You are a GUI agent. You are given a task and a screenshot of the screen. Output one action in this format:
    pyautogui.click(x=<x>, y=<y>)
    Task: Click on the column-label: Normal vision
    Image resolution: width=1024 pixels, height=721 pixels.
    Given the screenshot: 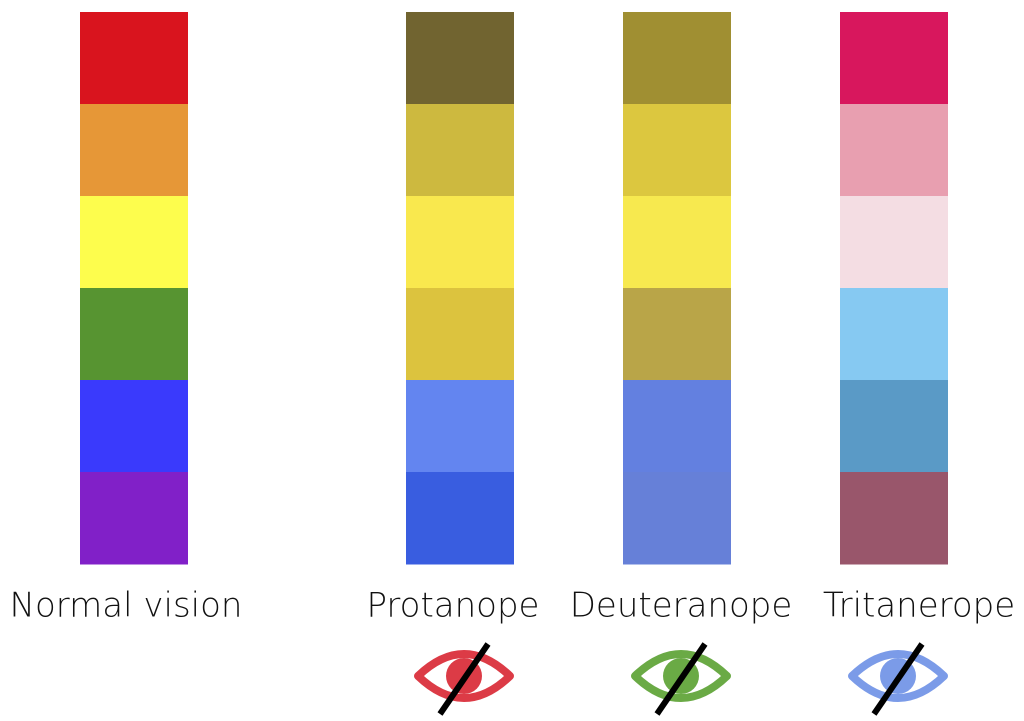 What is the action you would take?
    pyautogui.click(x=126, y=606)
    